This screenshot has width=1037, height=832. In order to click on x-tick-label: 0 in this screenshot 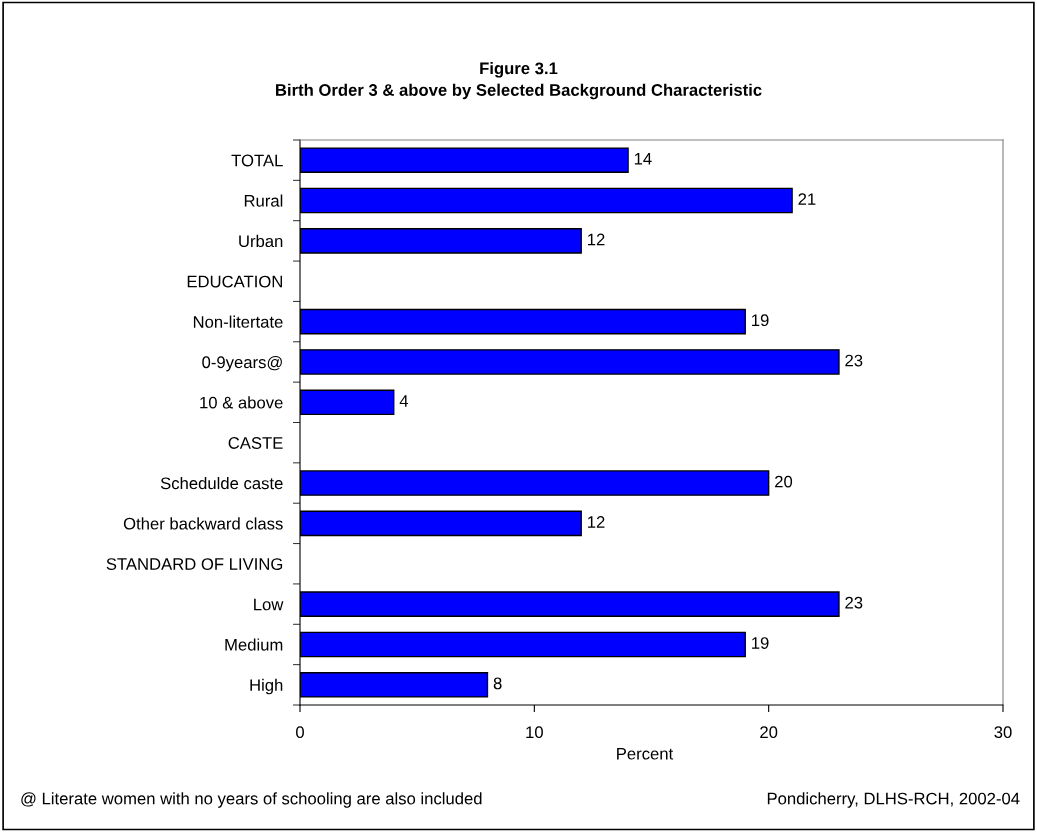, I will do `click(300, 732)`.